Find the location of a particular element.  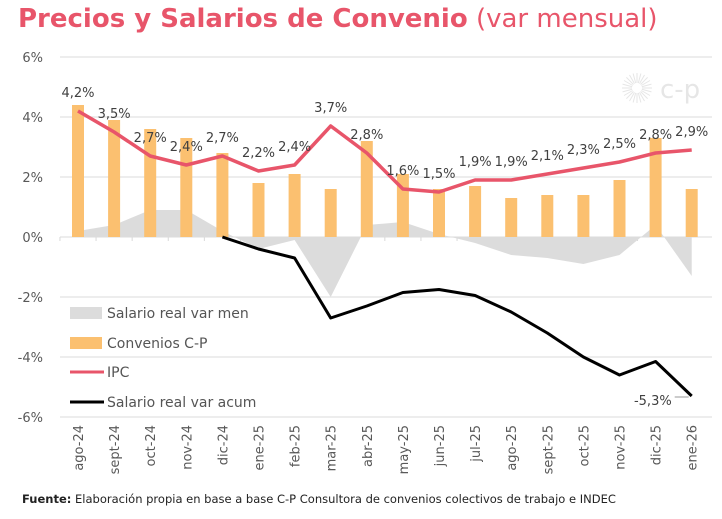

legend-label: Salario real var men is located at coordinates (178, 314).